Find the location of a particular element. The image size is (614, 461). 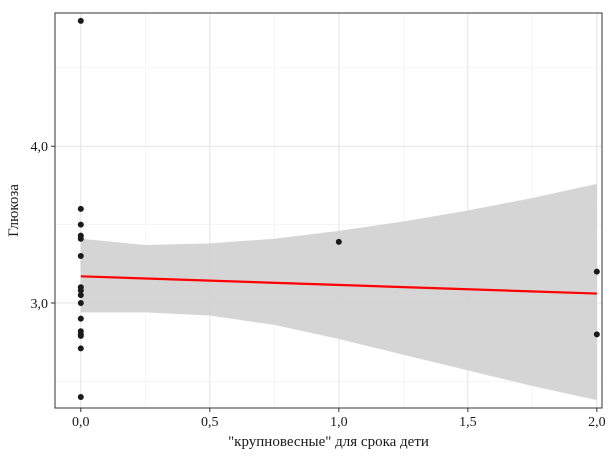

x-axis-ticks: 0,0 0,5 1,0 1,5 2,0 is located at coordinates (339, 419).